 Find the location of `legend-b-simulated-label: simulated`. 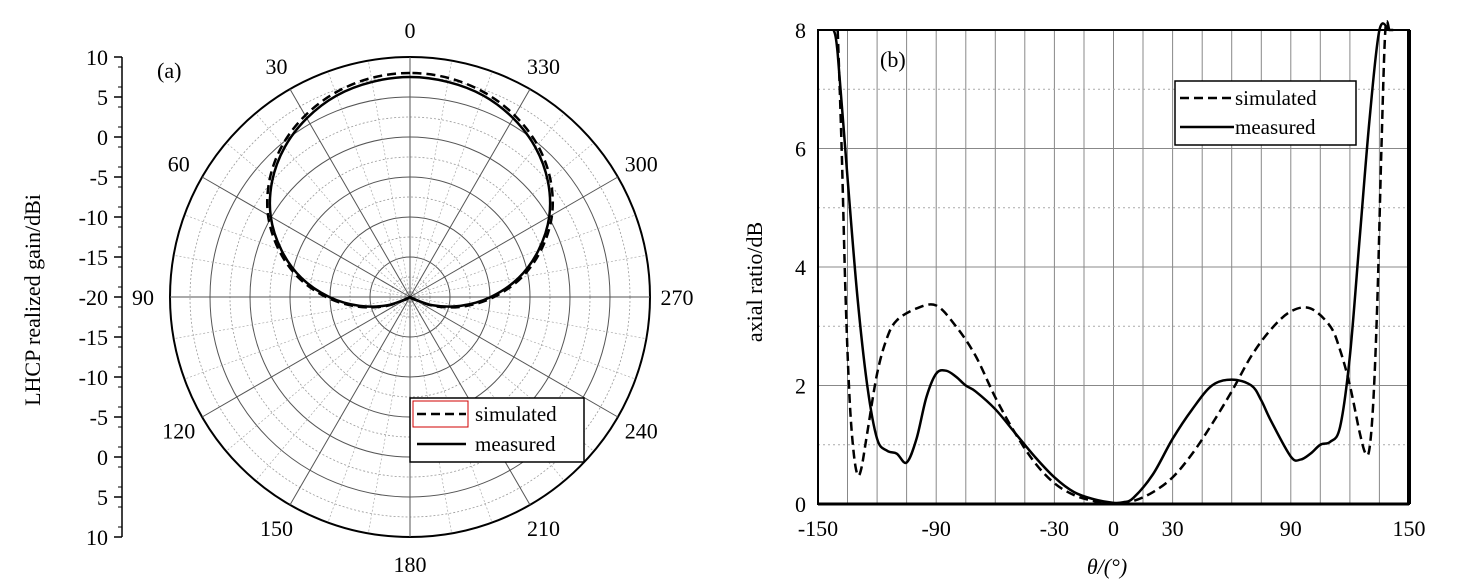

legend-b-simulated-label: simulated is located at coordinates (1276, 98).